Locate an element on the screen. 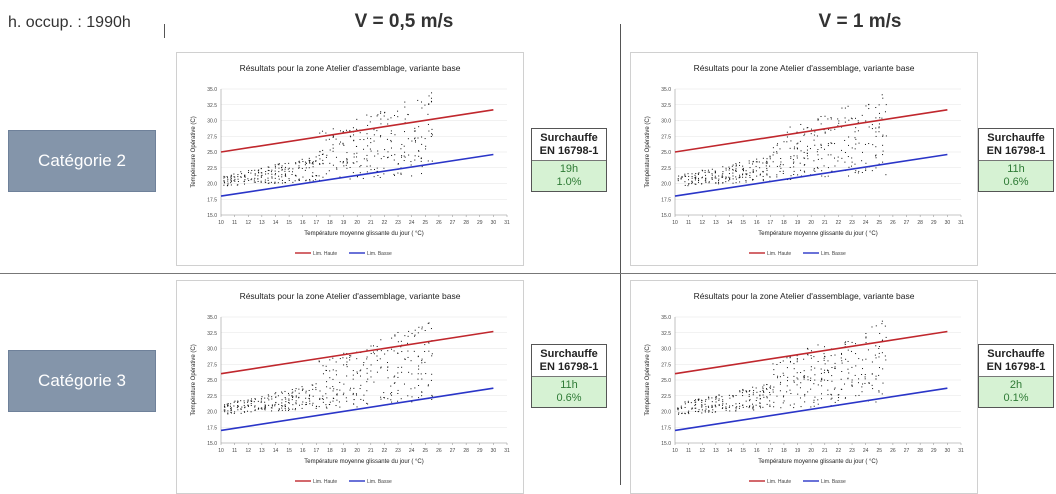 The width and height of the screenshot is (1056, 494). x-tick-label: 20 is located at coordinates (357, 451).